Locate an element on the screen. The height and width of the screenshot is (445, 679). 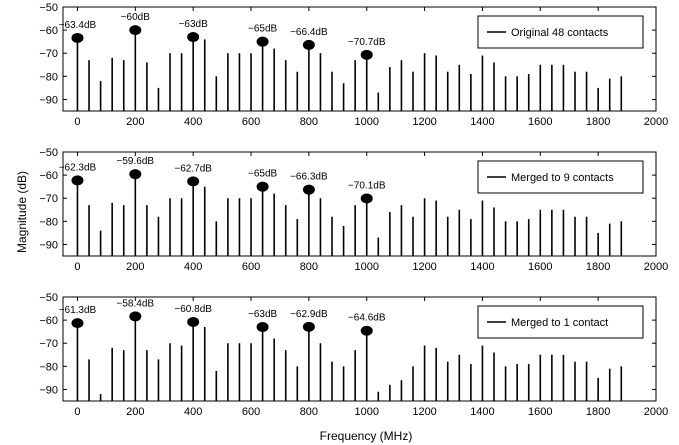
panel-3-x-tick-label: 1800 is located at coordinates (598, 412).